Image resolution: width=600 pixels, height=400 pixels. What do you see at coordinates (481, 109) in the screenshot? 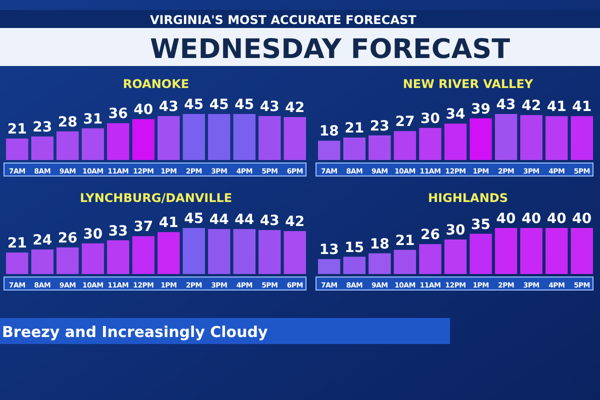
I see `data-label: 39` at bounding box center [481, 109].